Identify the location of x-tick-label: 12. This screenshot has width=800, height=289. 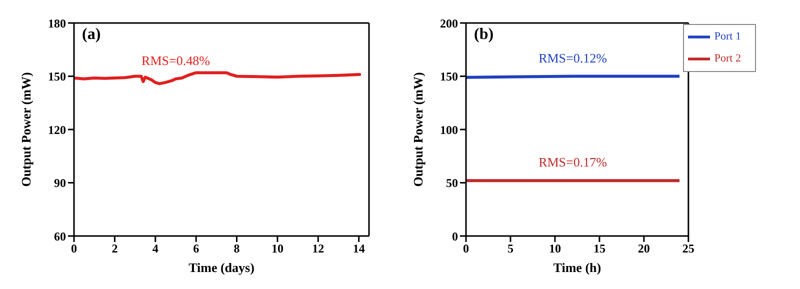
(318, 249).